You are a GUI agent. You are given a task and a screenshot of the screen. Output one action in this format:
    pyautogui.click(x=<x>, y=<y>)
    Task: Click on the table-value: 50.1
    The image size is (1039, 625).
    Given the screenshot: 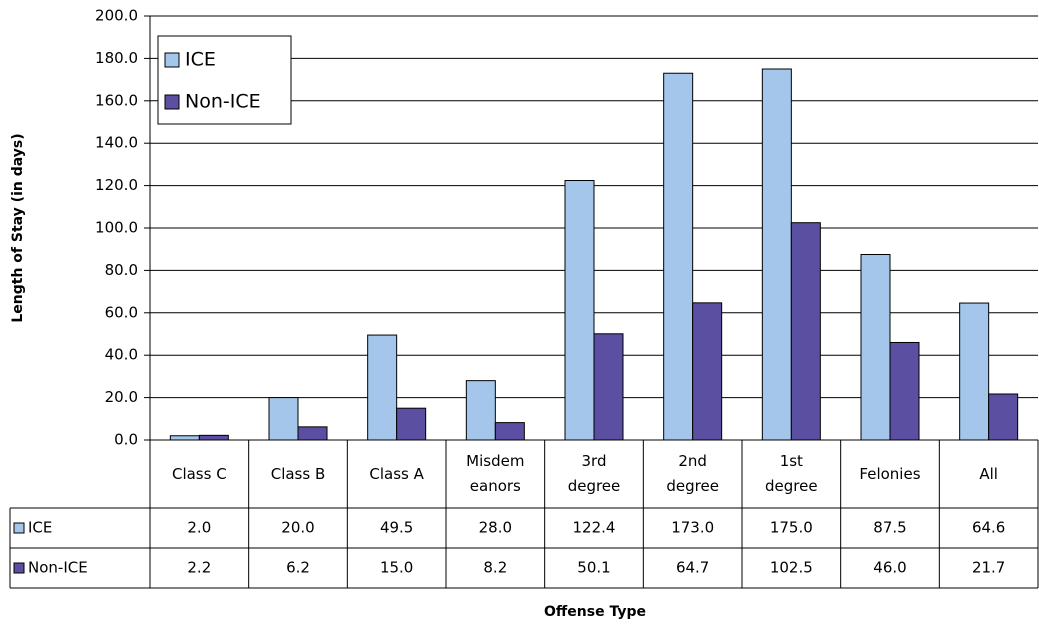 What is the action you would take?
    pyautogui.click(x=593, y=568)
    